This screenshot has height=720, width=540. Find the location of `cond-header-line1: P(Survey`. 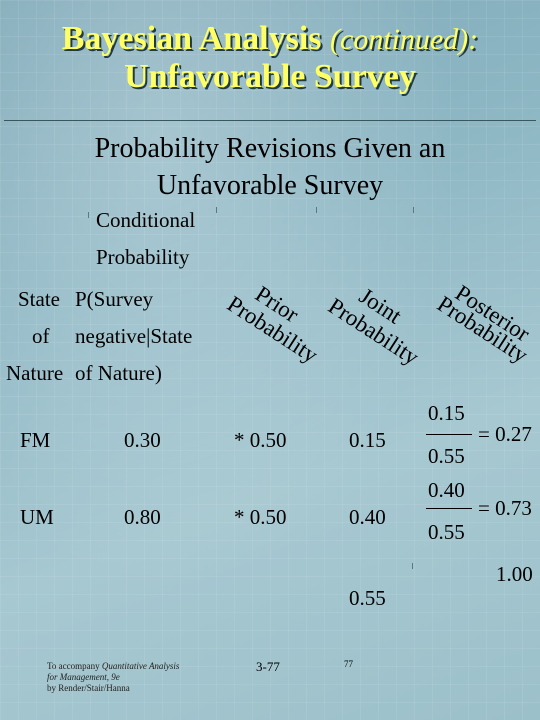

cond-header-line1: P(Survey is located at coordinates (114, 299).